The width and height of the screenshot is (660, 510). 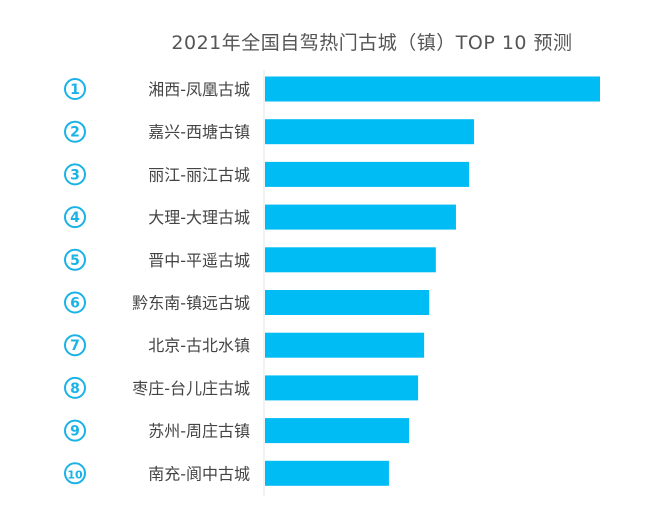 What do you see at coordinates (199, 174) in the screenshot?
I see `category-label: 丽江-丽江古城` at bounding box center [199, 174].